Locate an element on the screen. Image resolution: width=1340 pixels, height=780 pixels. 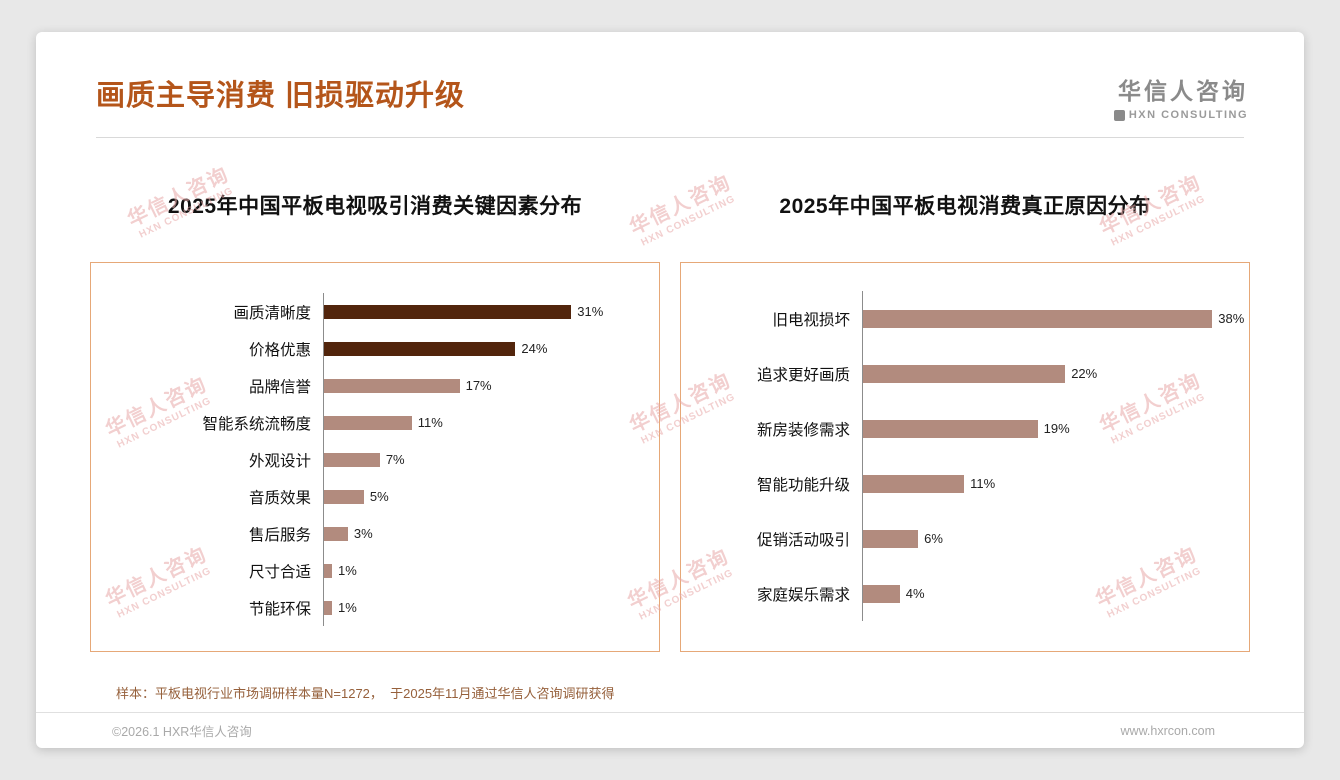
bar-row: 品牌信誉 17% is located at coordinates (375, 385).